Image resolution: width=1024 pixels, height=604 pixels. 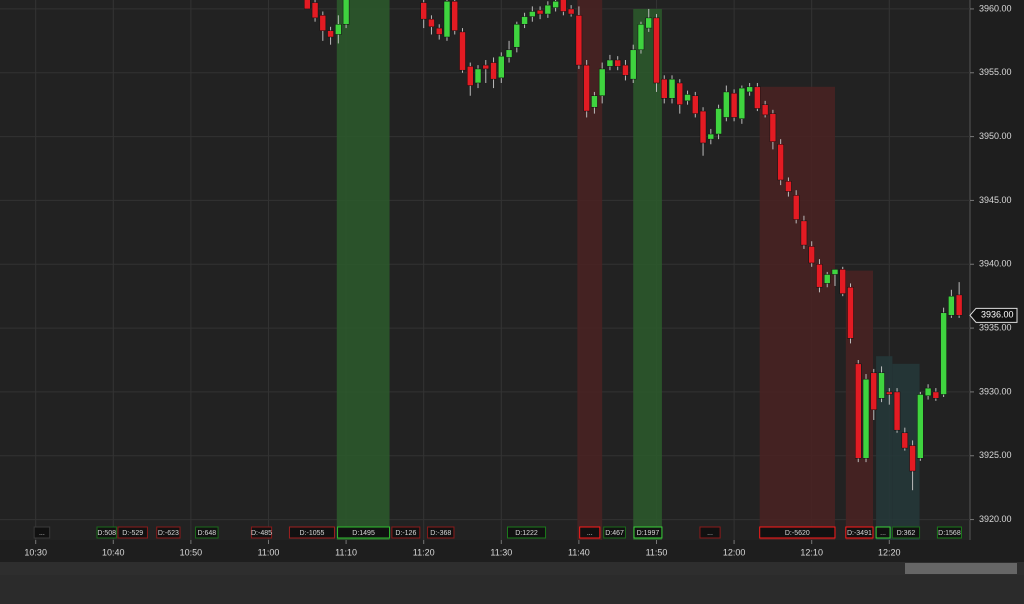 I want to click on y-tick-label: 3930.00, so click(x=995, y=391).